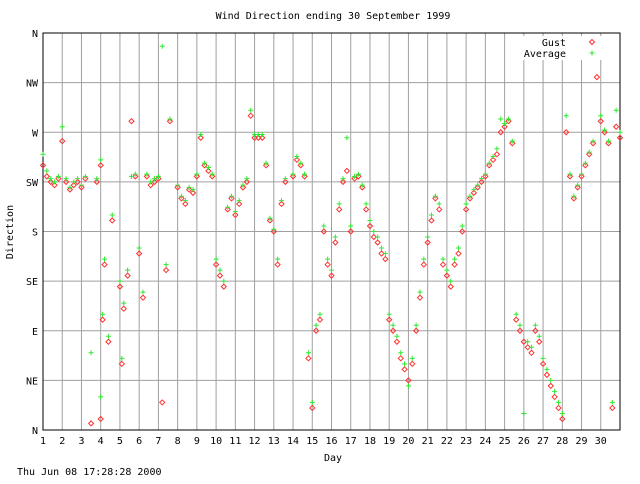 The image size is (640, 484). Describe the element at coordinates (543, 441) in the screenshot. I see `x-tick-label: 27` at that location.